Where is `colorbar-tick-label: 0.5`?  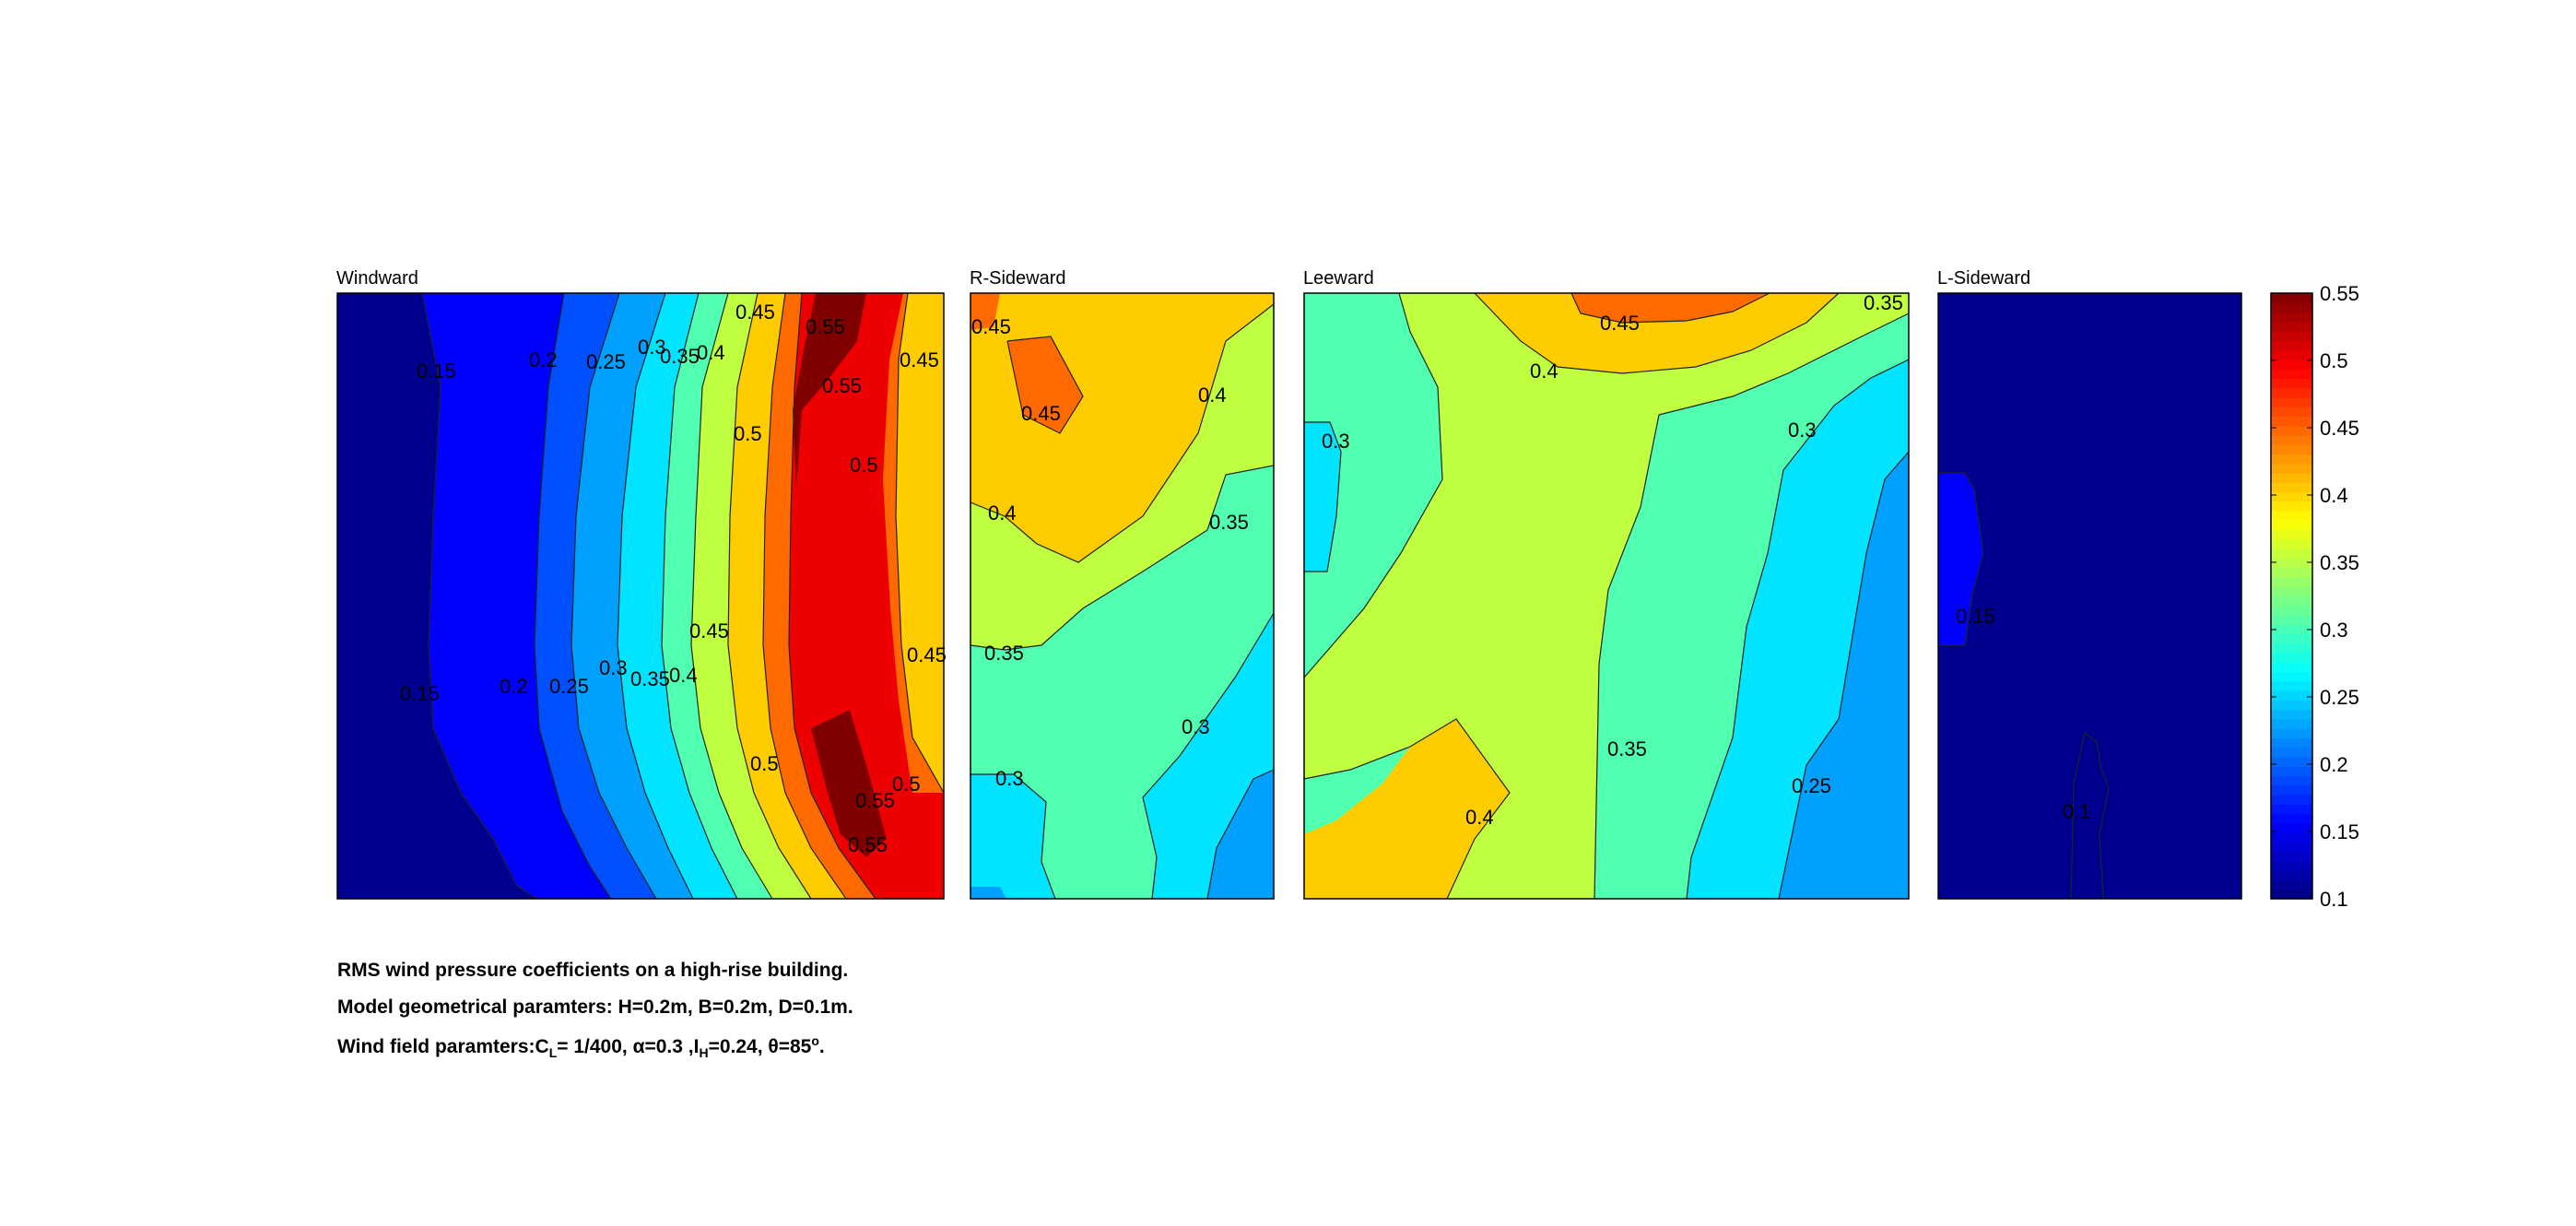
colorbar-tick-label: 0.5 is located at coordinates (2334, 360).